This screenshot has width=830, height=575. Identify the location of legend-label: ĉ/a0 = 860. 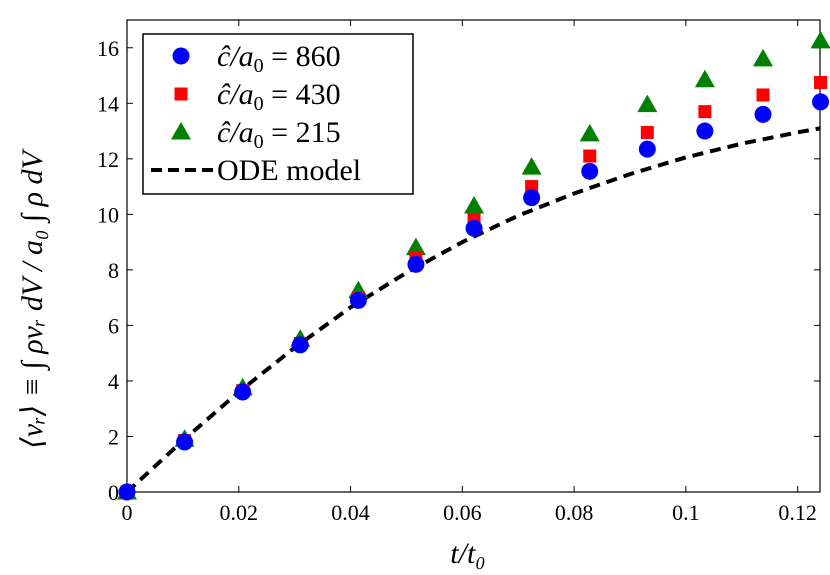
(279, 58).